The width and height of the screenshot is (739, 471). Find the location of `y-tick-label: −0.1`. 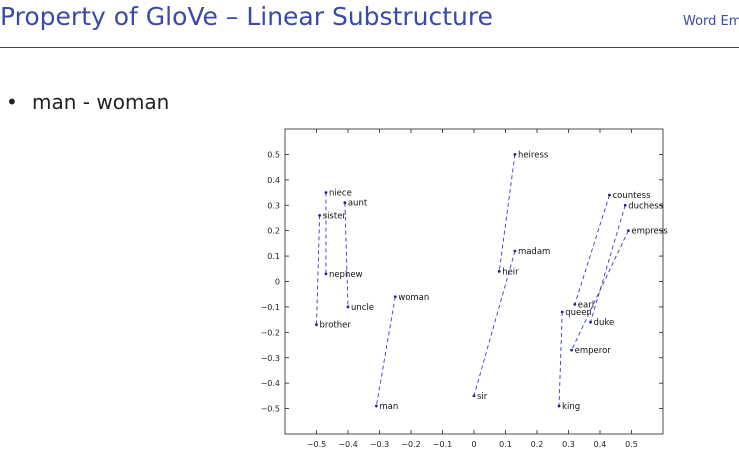

y-tick-label: −0.1 is located at coordinates (270, 307).